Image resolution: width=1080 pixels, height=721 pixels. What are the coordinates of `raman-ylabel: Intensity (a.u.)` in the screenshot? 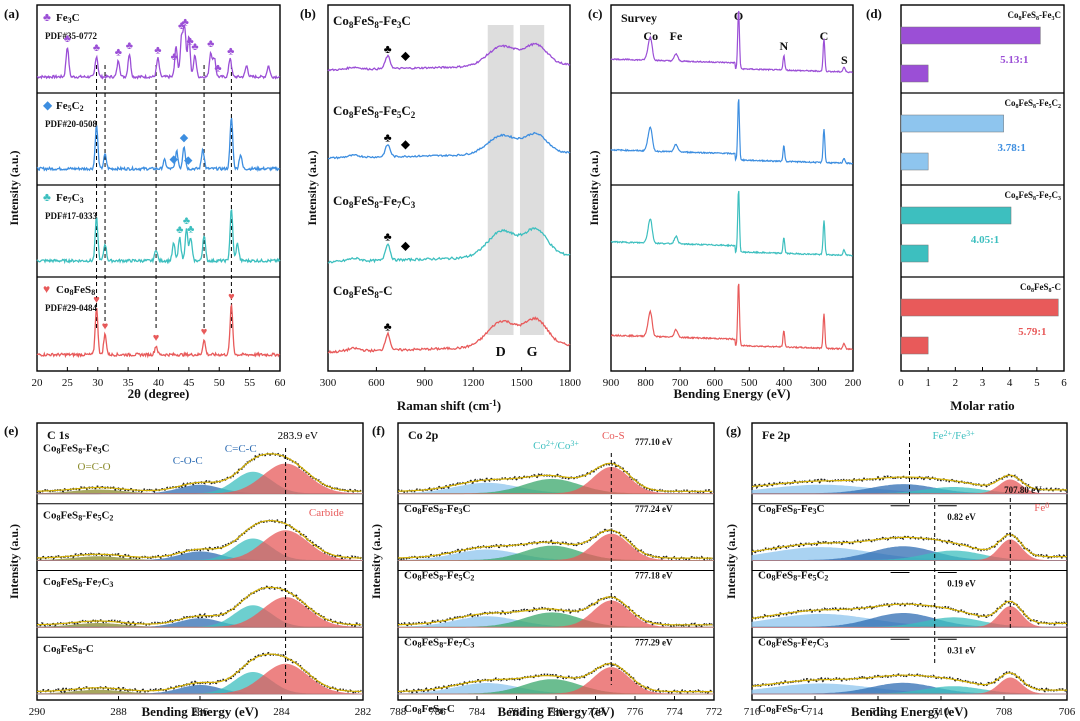 It's located at (312, 187).